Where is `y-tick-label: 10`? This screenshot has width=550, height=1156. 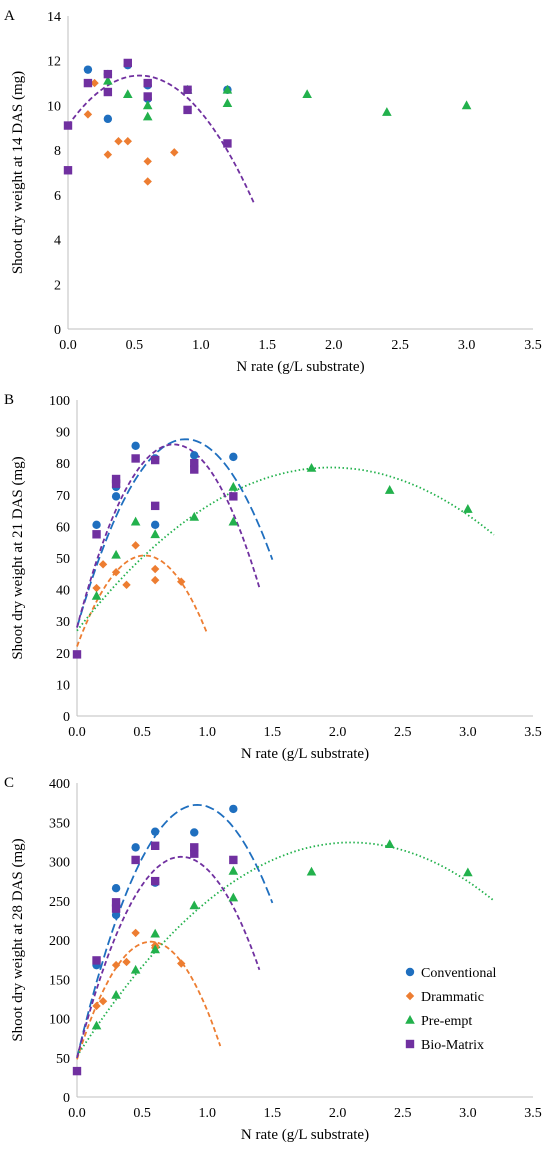 y-tick-label: 10 is located at coordinates (63, 685).